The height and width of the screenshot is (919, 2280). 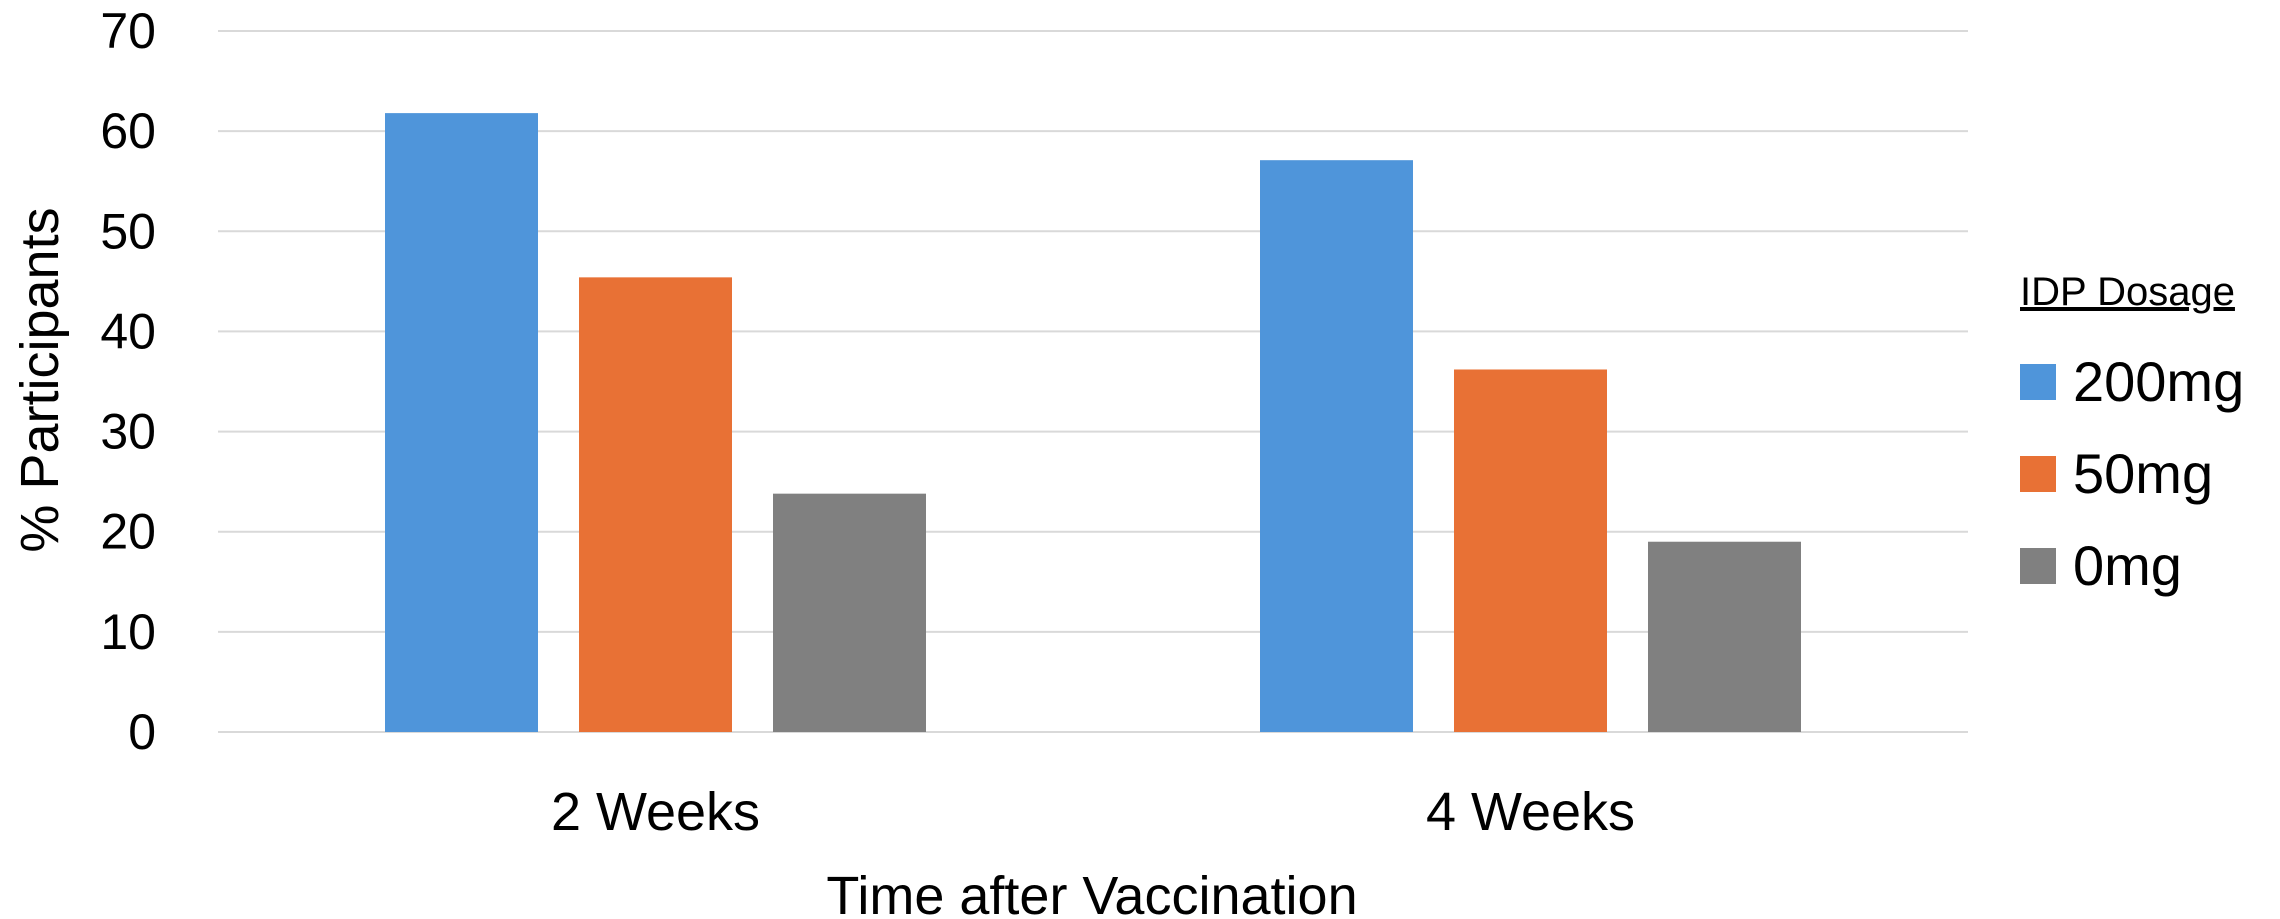 I want to click on y-tick-label: 40, so click(x=128, y=331).